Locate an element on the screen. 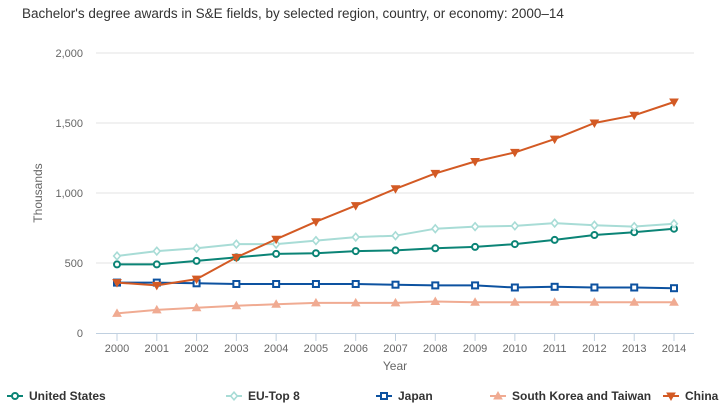  x-tick-label: 2004 is located at coordinates (276, 349).